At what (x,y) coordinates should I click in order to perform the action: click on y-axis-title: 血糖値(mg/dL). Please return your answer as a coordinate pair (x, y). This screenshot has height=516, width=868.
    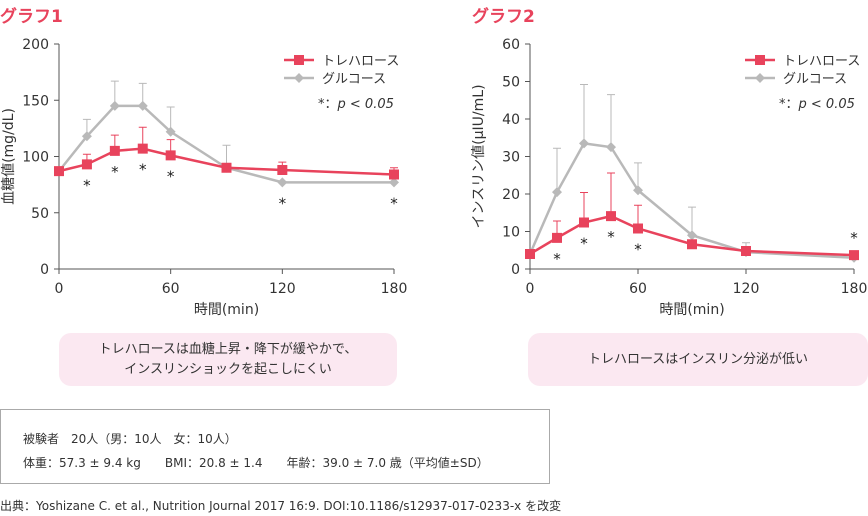
    Looking at the image, I should click on (9, 156).